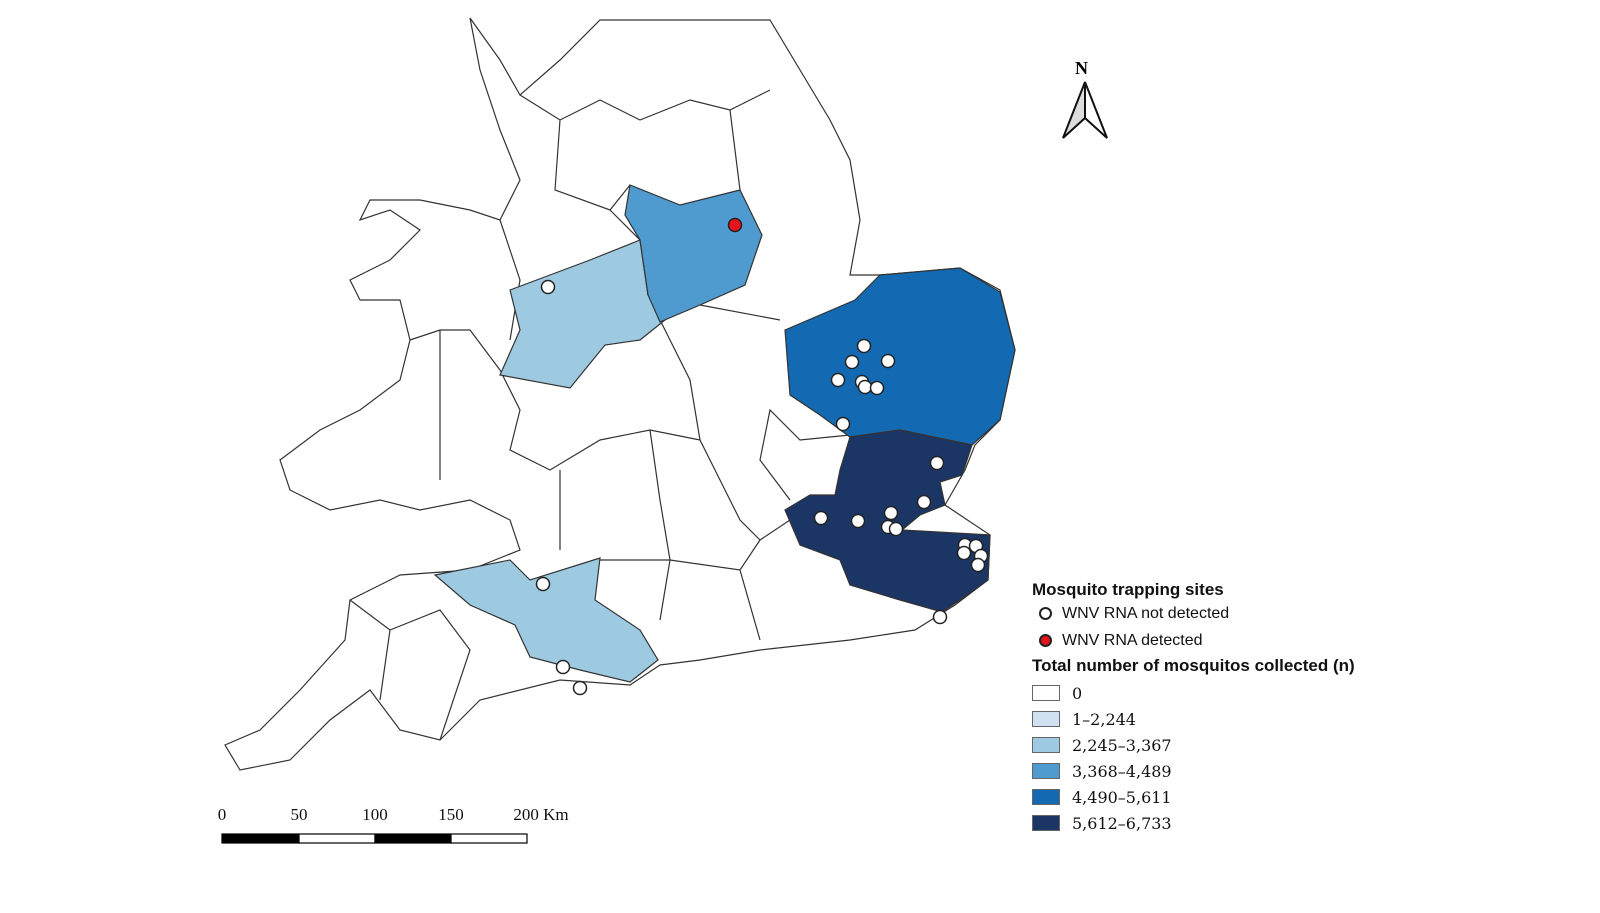 The width and height of the screenshot is (1600, 913). What do you see at coordinates (1128, 589) in the screenshot?
I see `legend-sites-title: Mosquito trapping sites` at bounding box center [1128, 589].